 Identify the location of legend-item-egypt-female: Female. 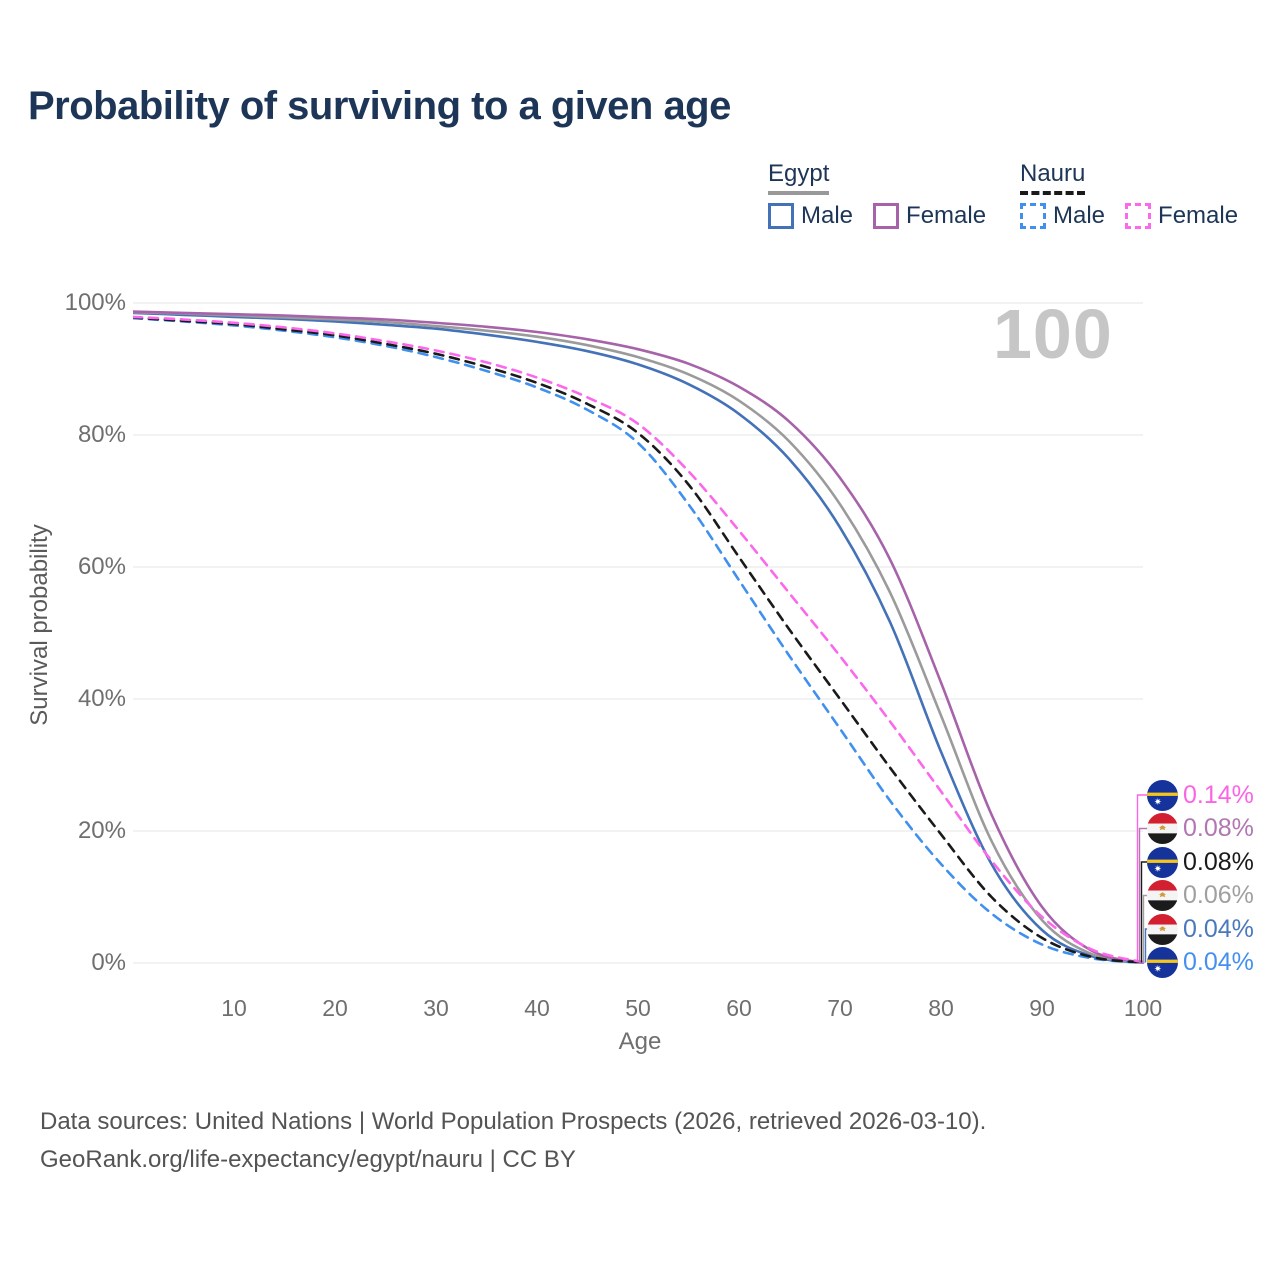
(929, 216).